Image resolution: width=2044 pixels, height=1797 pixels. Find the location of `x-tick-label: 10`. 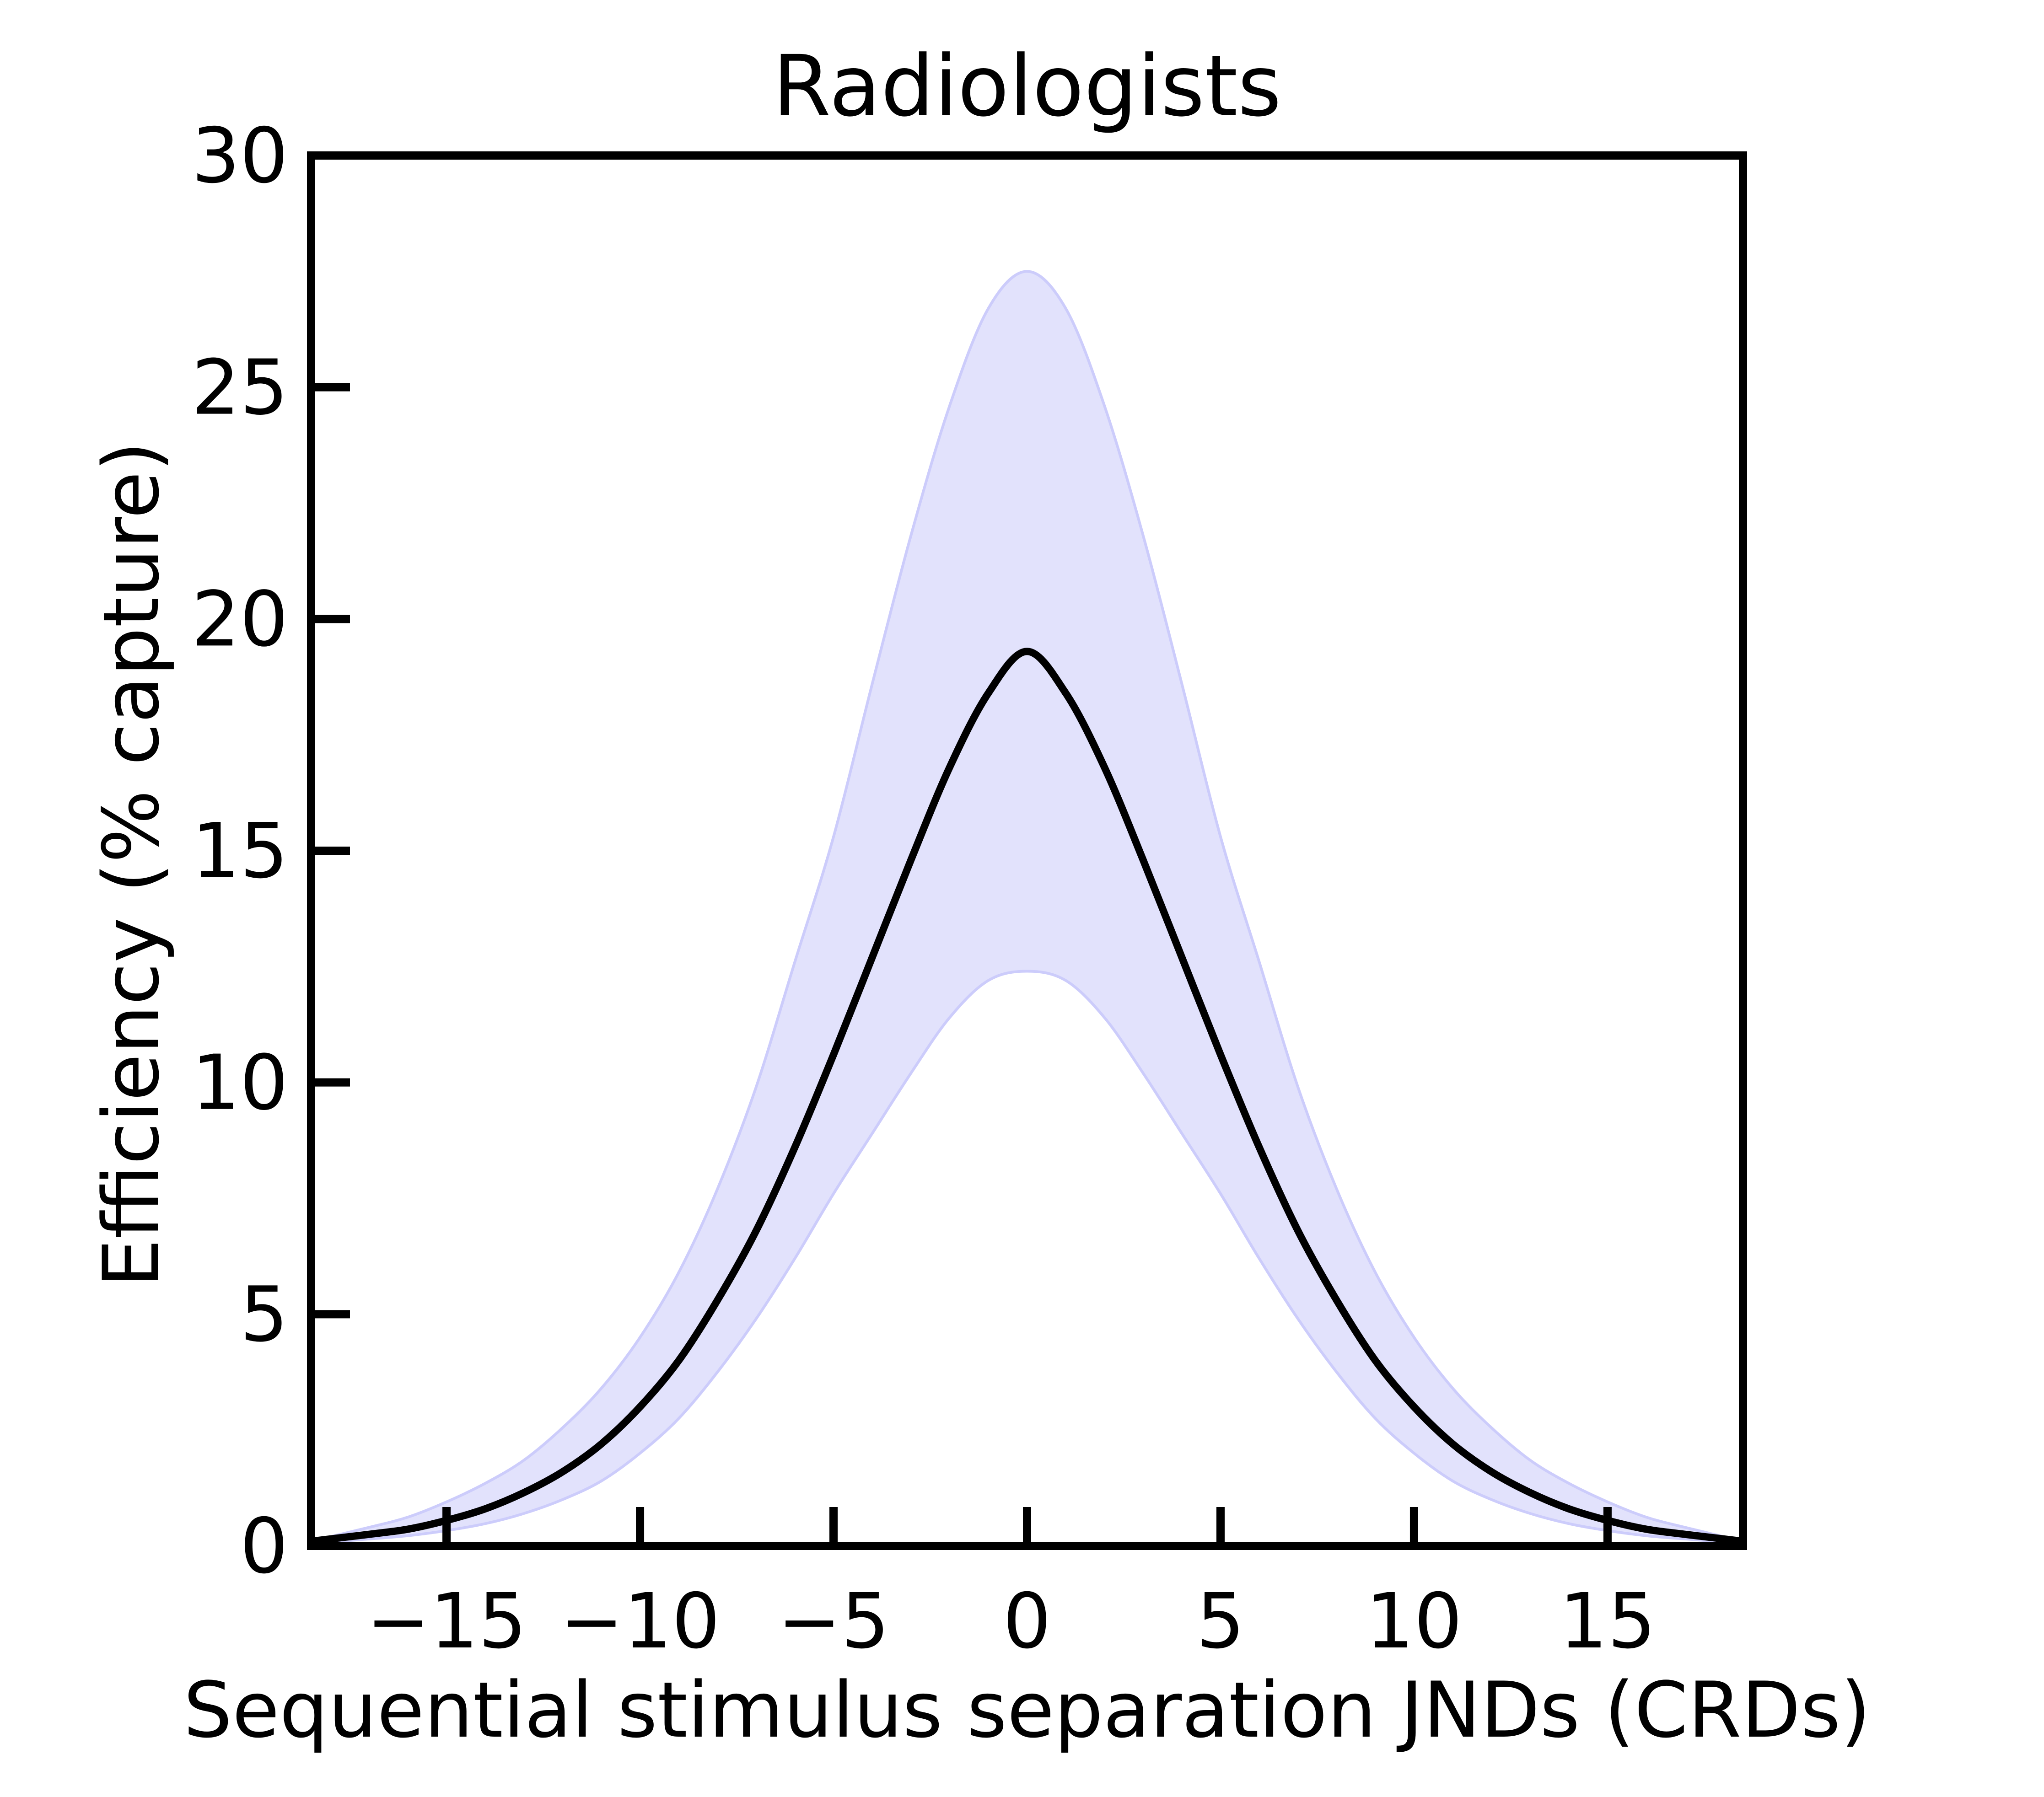

x-tick-label: 10 is located at coordinates (1414, 1621).